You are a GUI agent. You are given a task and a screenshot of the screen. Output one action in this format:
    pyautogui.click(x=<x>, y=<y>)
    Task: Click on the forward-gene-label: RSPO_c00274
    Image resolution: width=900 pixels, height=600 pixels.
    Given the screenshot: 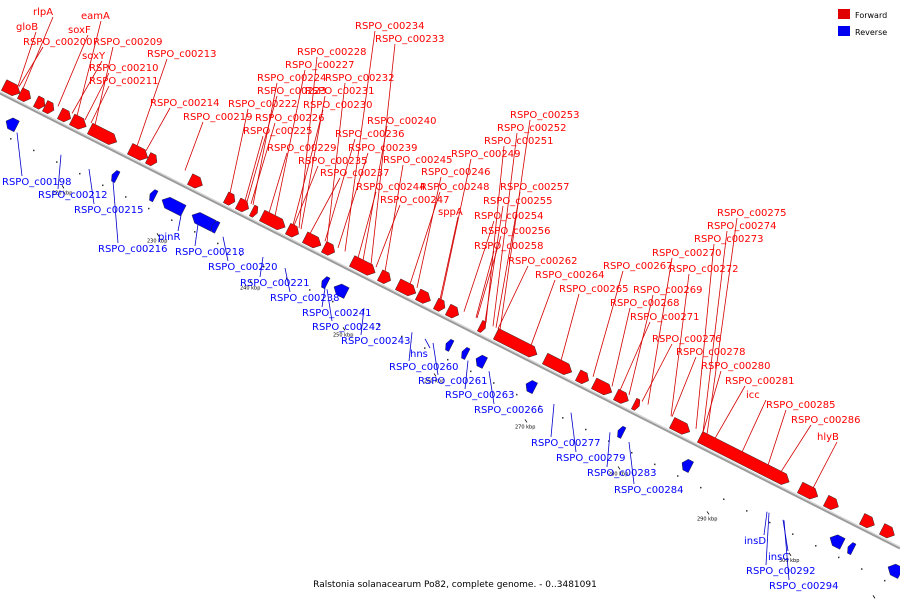 What is the action you would take?
    pyautogui.click(x=742, y=226)
    